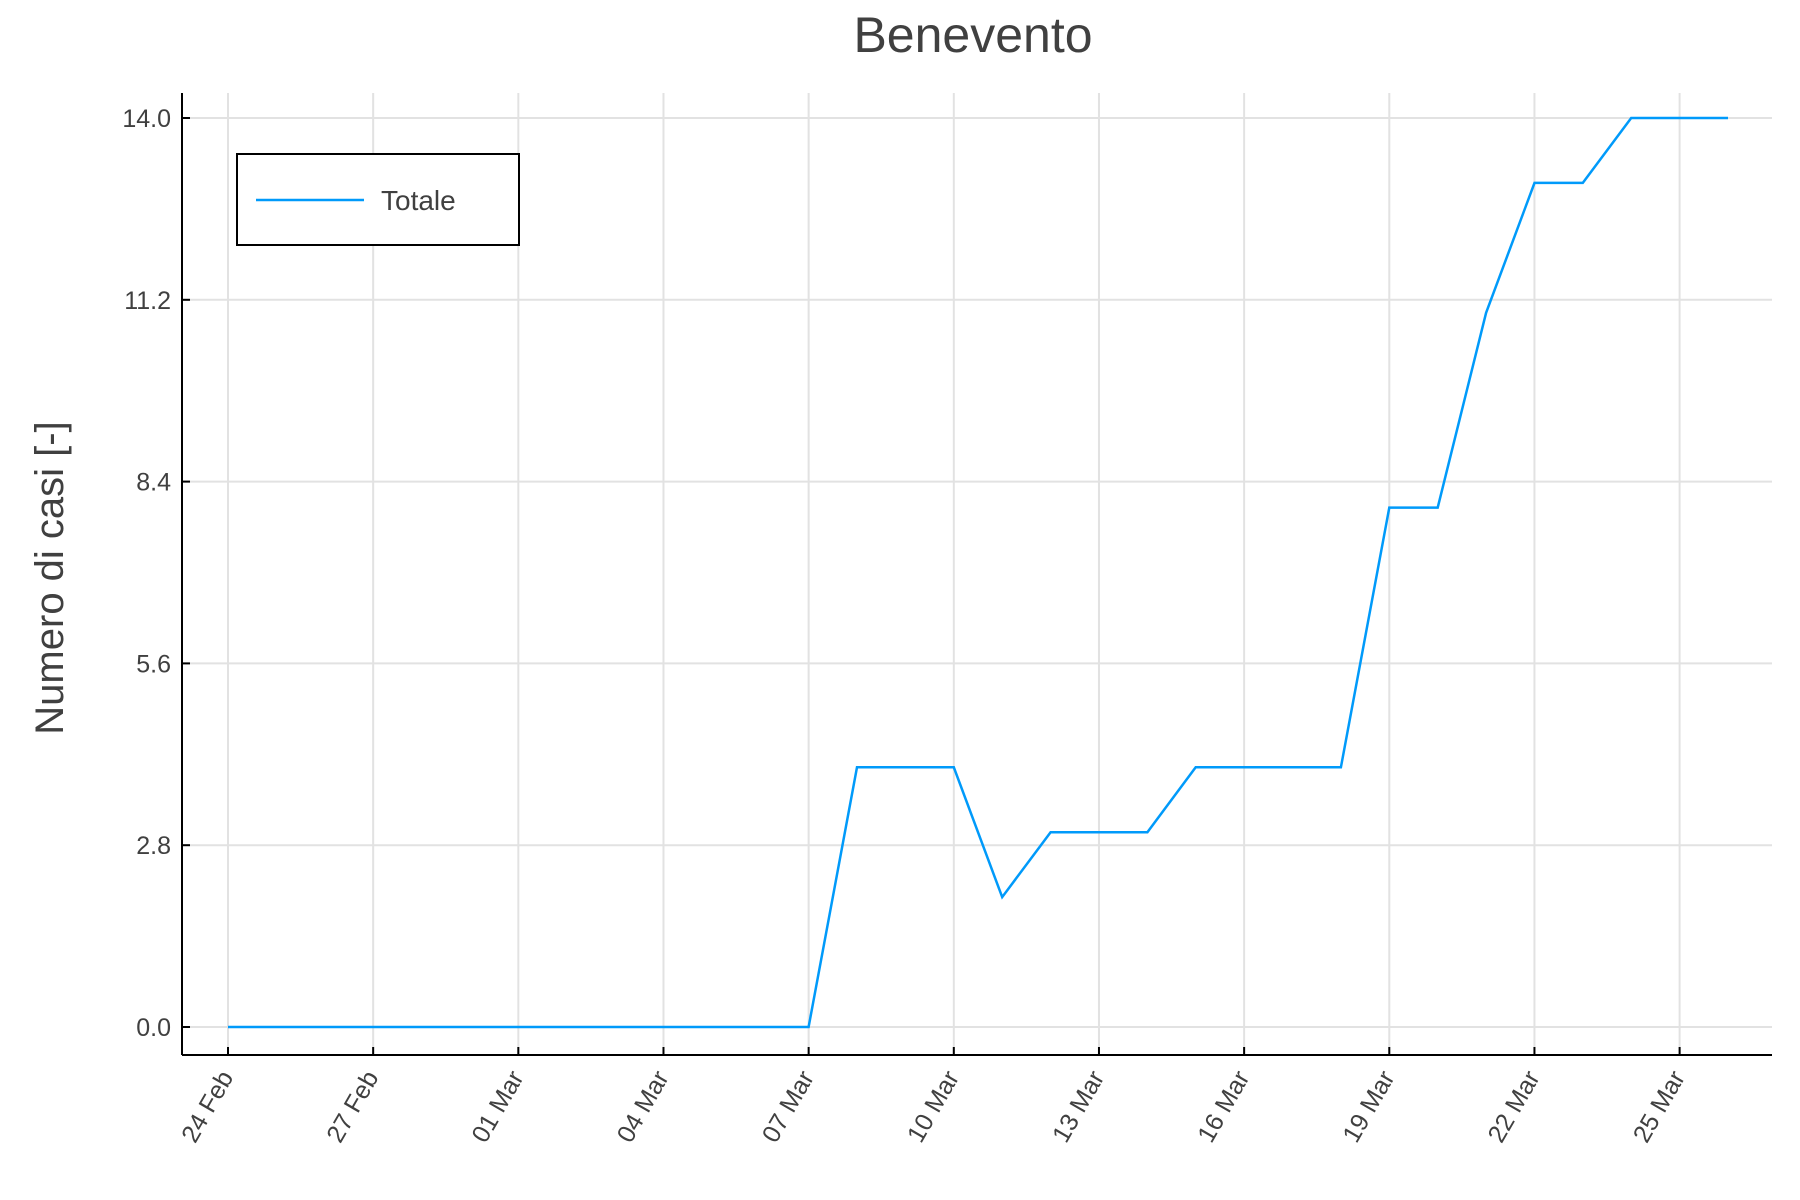 This screenshot has height=1200, width=1800. What do you see at coordinates (1368, 1106) in the screenshot?
I see `x-tick-label: 19 Mar` at bounding box center [1368, 1106].